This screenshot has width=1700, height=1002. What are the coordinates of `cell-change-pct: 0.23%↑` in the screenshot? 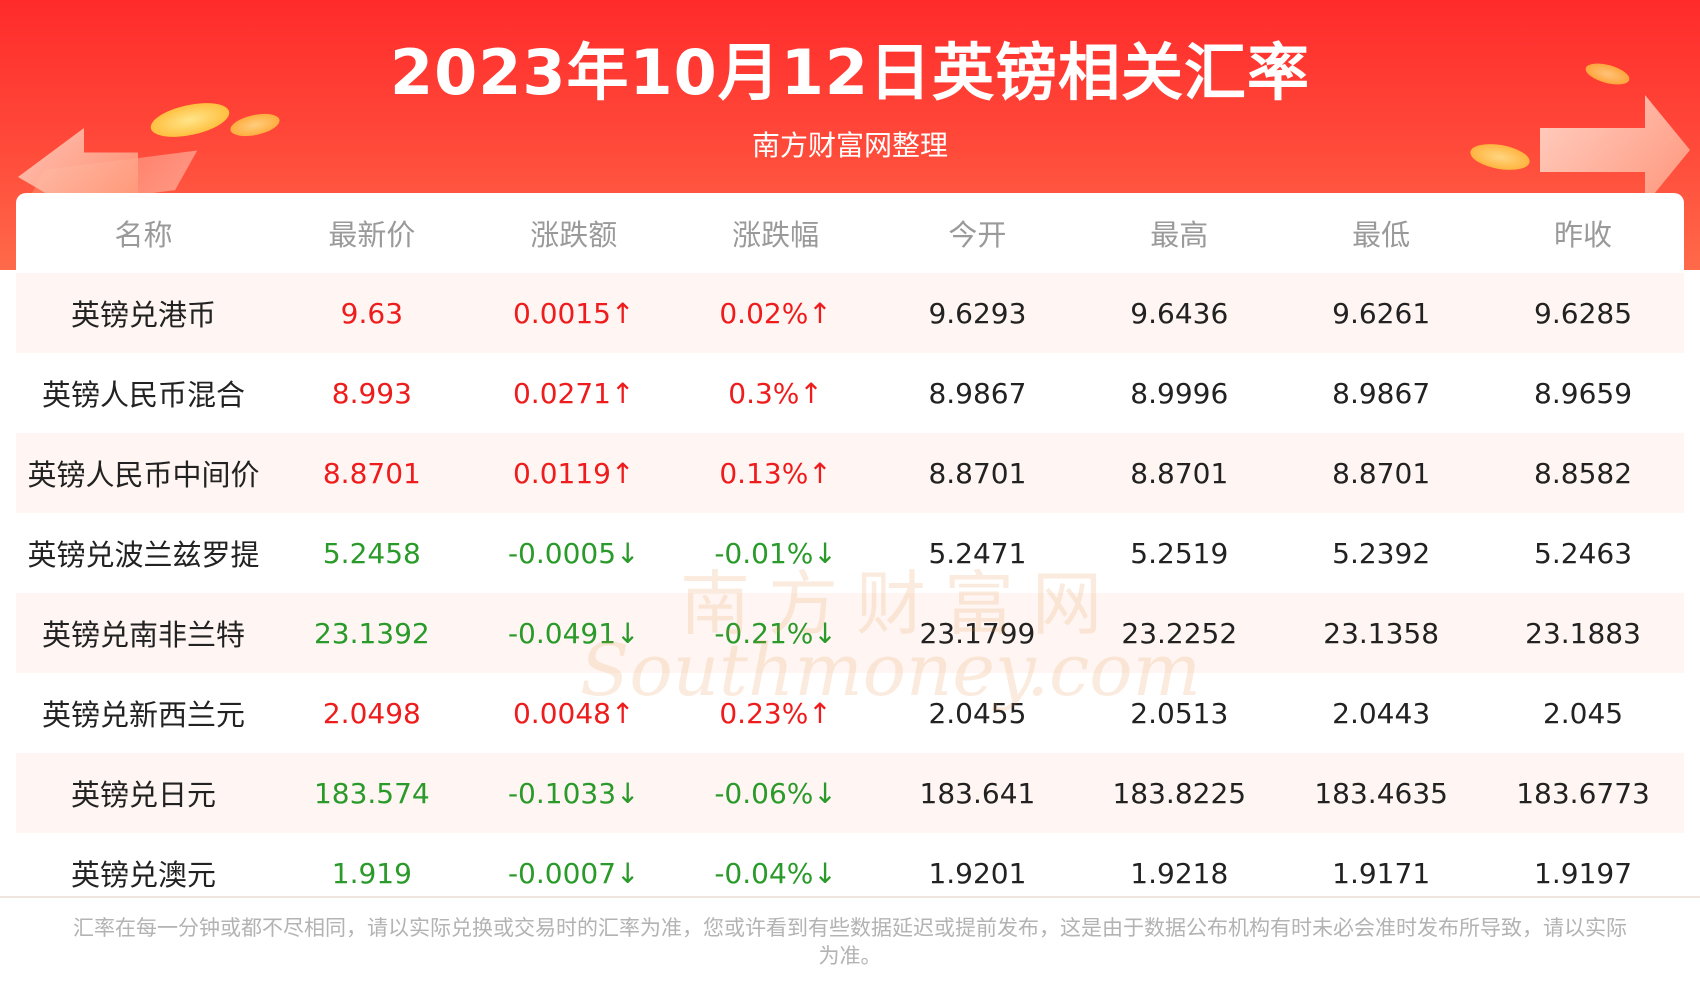 It's located at (775, 713).